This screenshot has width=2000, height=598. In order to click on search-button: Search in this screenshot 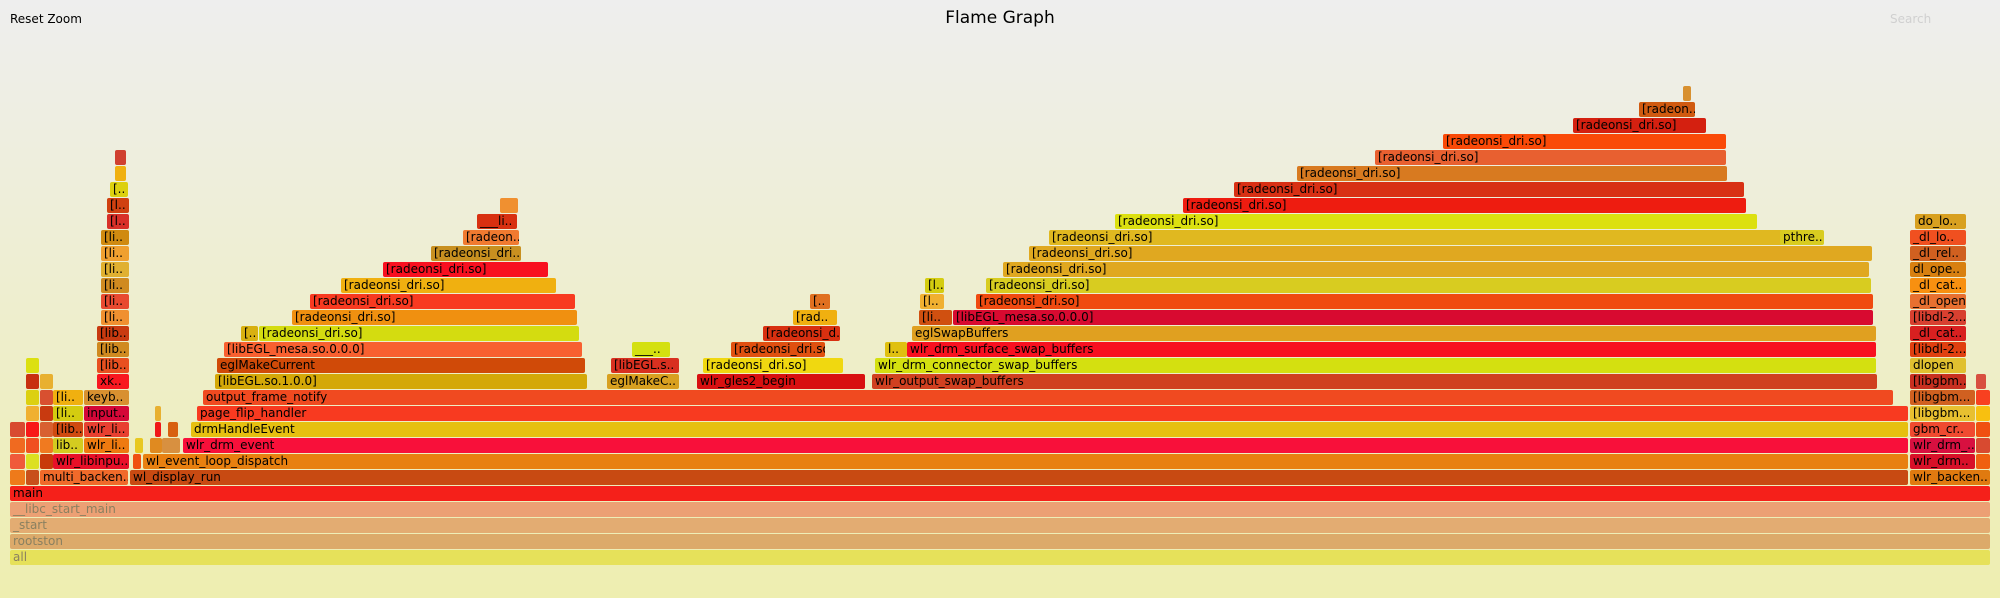, I will do `click(1911, 19)`.